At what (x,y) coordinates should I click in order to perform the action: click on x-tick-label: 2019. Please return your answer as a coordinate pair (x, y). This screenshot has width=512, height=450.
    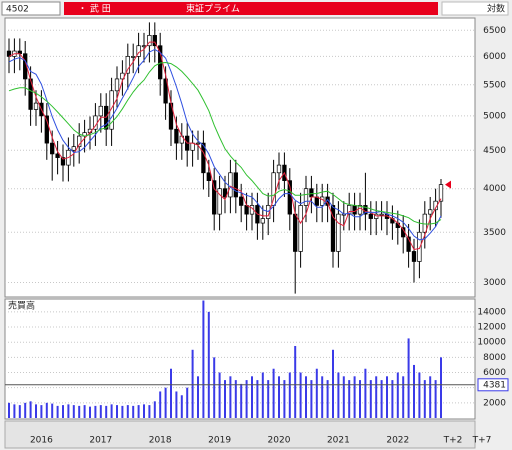
    Looking at the image, I should click on (219, 441).